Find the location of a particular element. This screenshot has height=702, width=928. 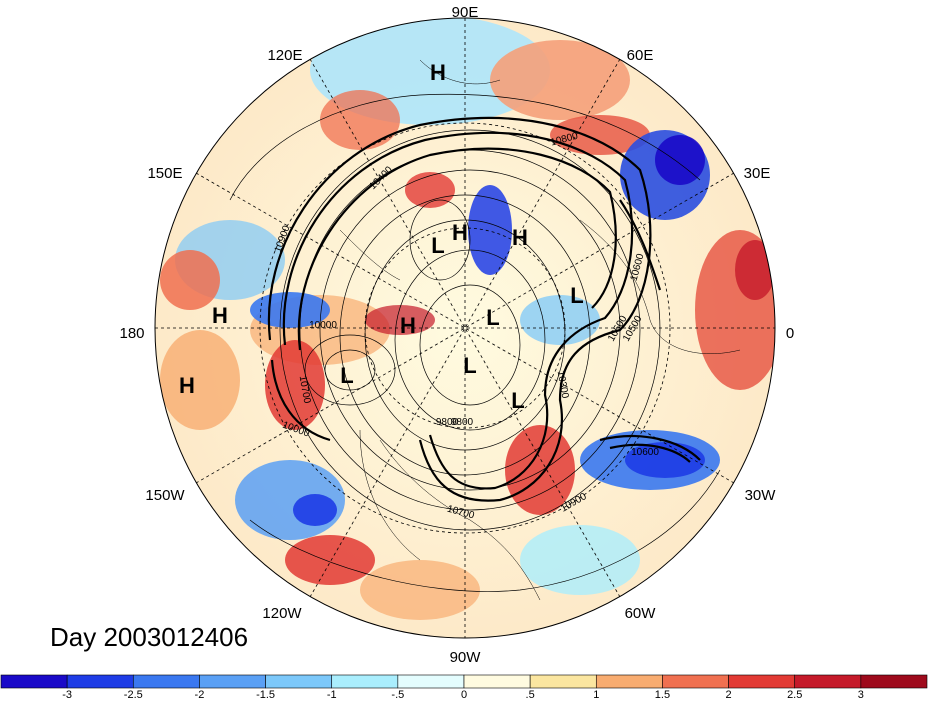

longitude-label-150w: 150W is located at coordinates (165, 495).